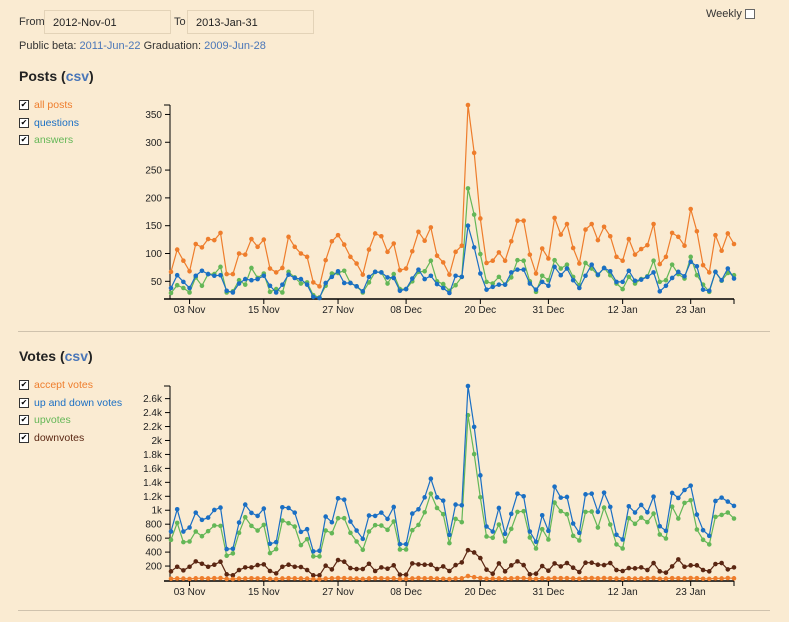 This screenshot has width=789, height=622. I want to click on x-tick-label: 23 Jan, so click(691, 592).